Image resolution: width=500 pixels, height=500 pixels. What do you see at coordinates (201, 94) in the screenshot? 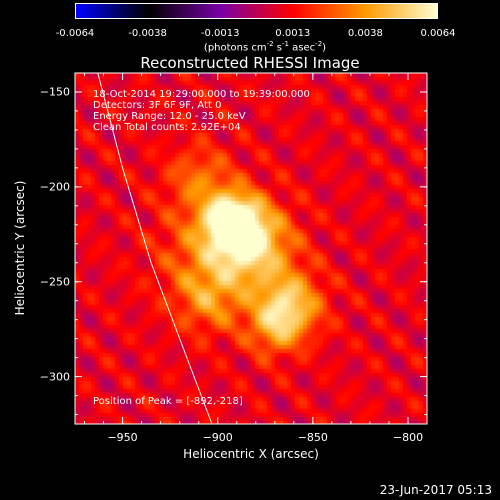
I see `annotation-time: 18-Oct-2014 19:29:00.000 to 19:39:00.000` at bounding box center [201, 94].